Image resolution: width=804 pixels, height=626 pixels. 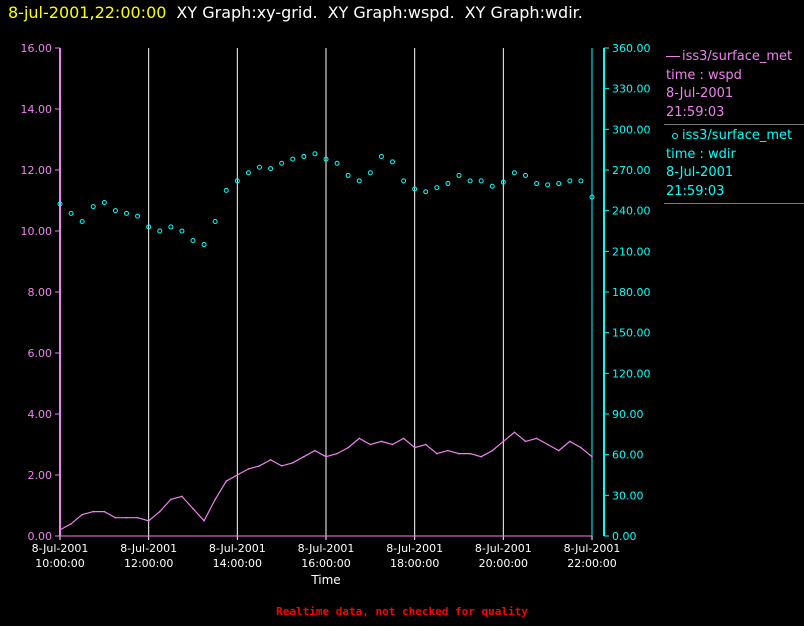 What do you see at coordinates (37, 231) in the screenshot?
I see `y-left-tick-label: 10.00` at bounding box center [37, 231].